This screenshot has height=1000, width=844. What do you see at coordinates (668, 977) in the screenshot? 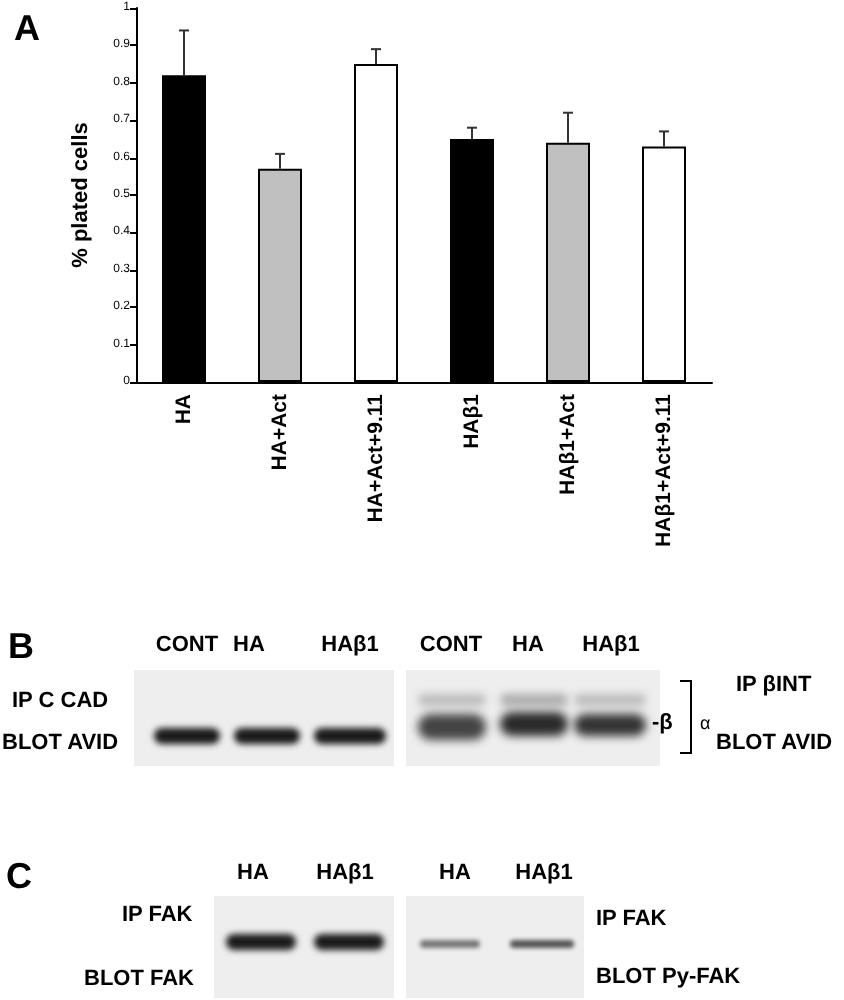
I see `text: BLOT Py-FAK` at bounding box center [668, 977].